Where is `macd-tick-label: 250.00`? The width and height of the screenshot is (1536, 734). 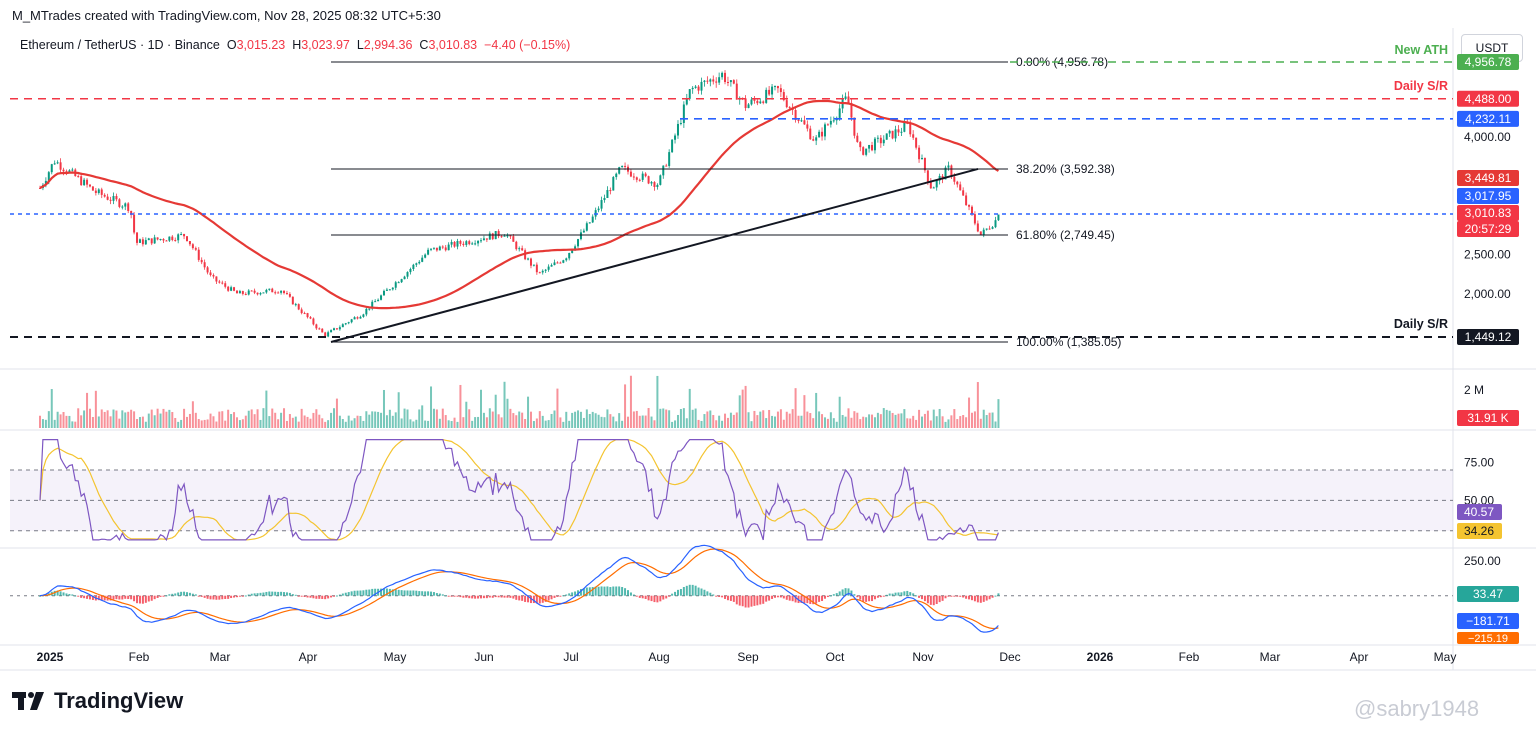 macd-tick-label: 250.00 is located at coordinates (1482, 561).